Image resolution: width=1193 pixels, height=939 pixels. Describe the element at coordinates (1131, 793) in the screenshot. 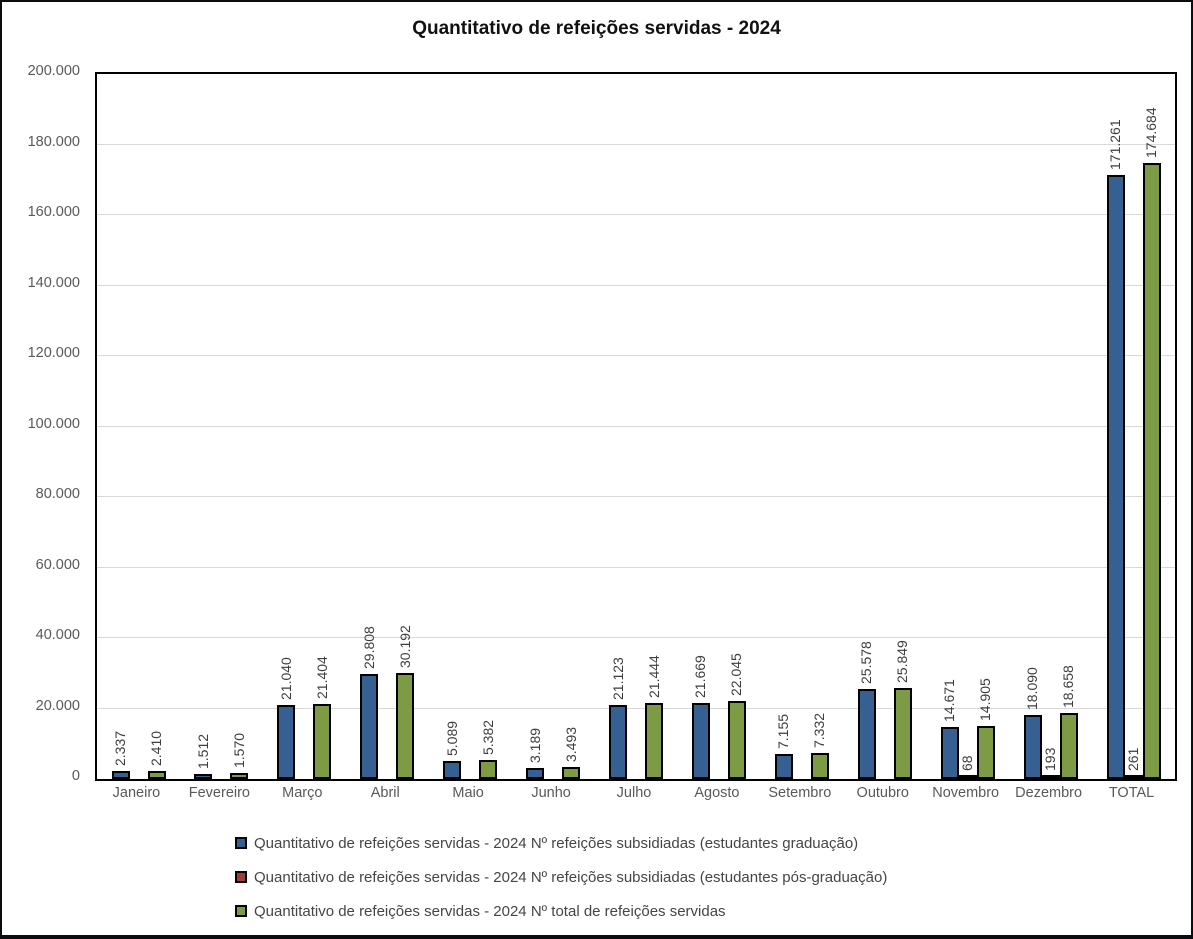

I see `x-axis-category-label: TOTAL` at that location.